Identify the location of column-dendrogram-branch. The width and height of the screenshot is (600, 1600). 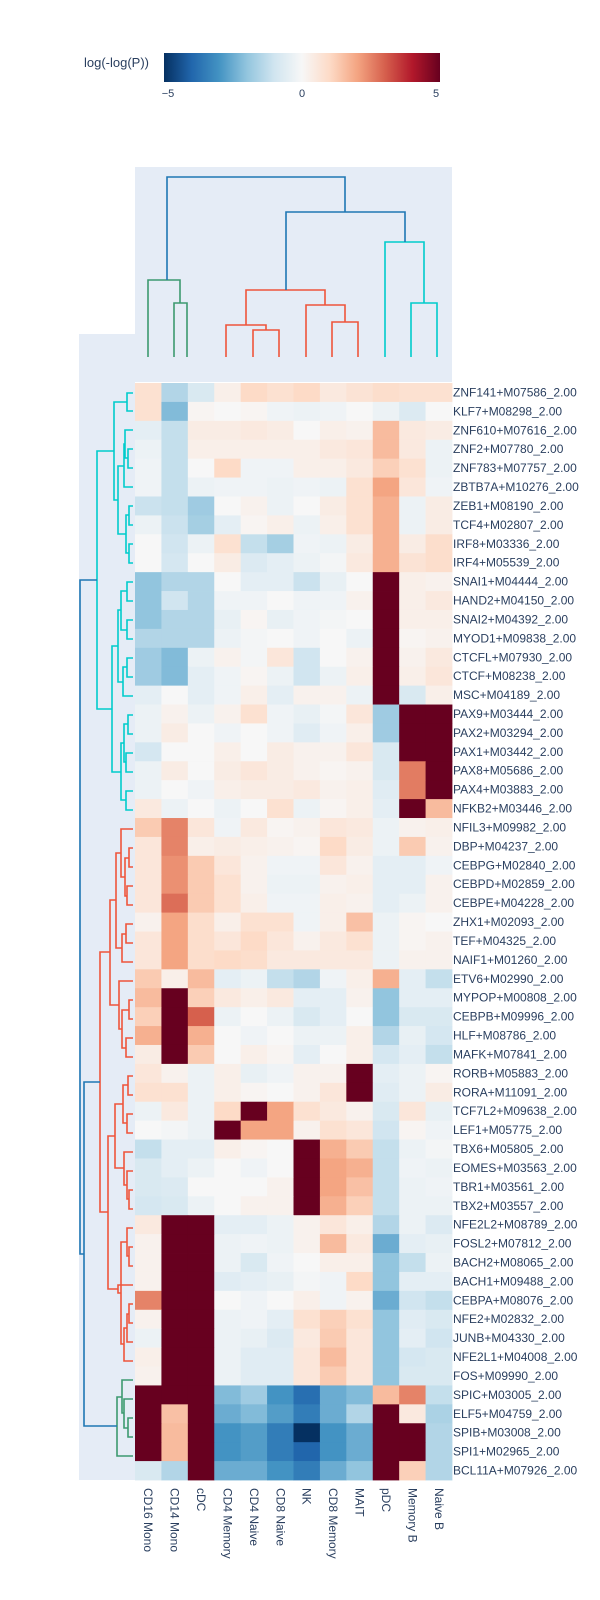
(256, 228).